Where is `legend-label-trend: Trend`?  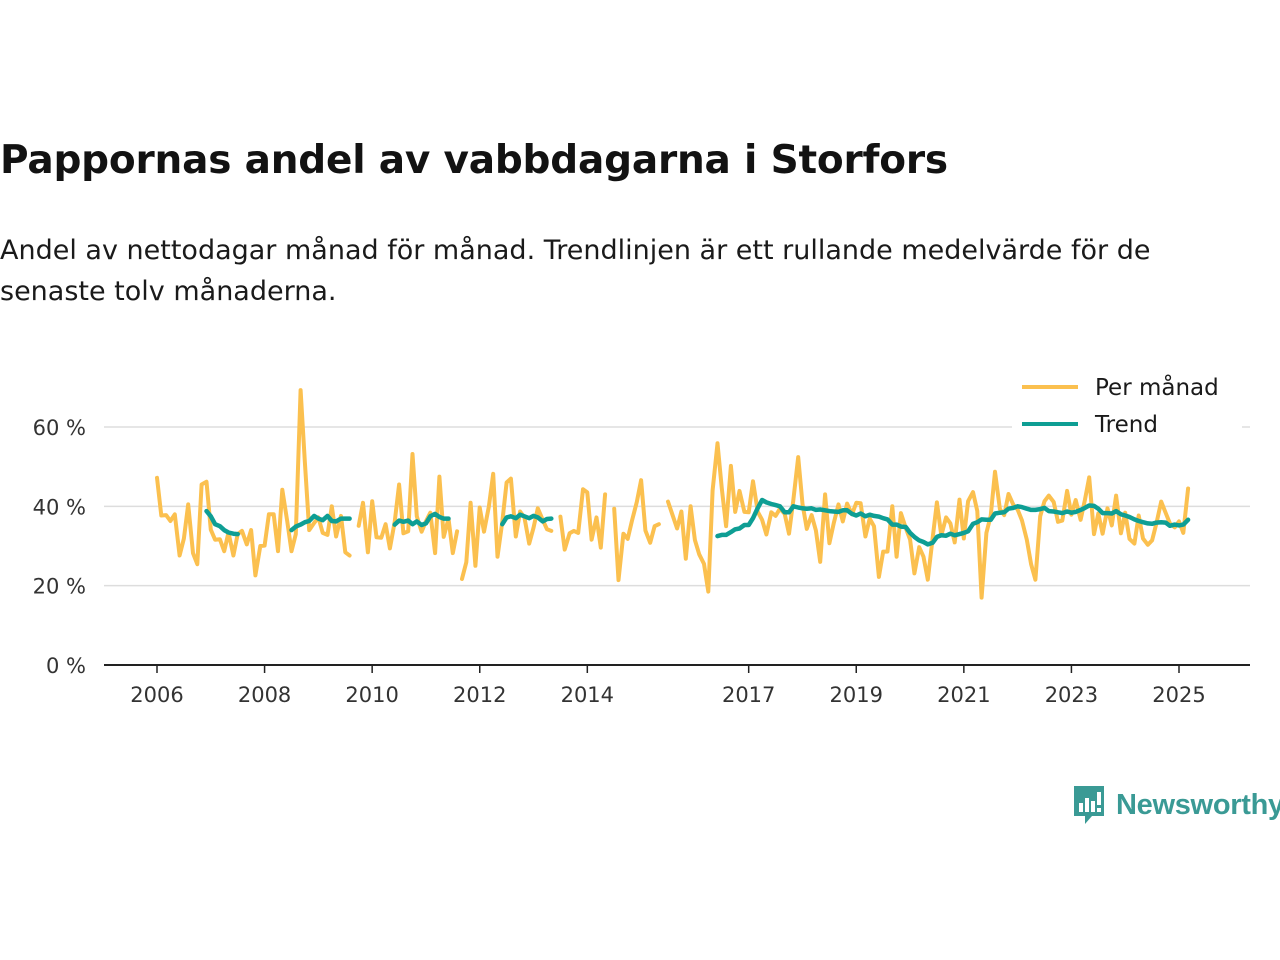 legend-label-trend: Trend is located at coordinates (1126, 425).